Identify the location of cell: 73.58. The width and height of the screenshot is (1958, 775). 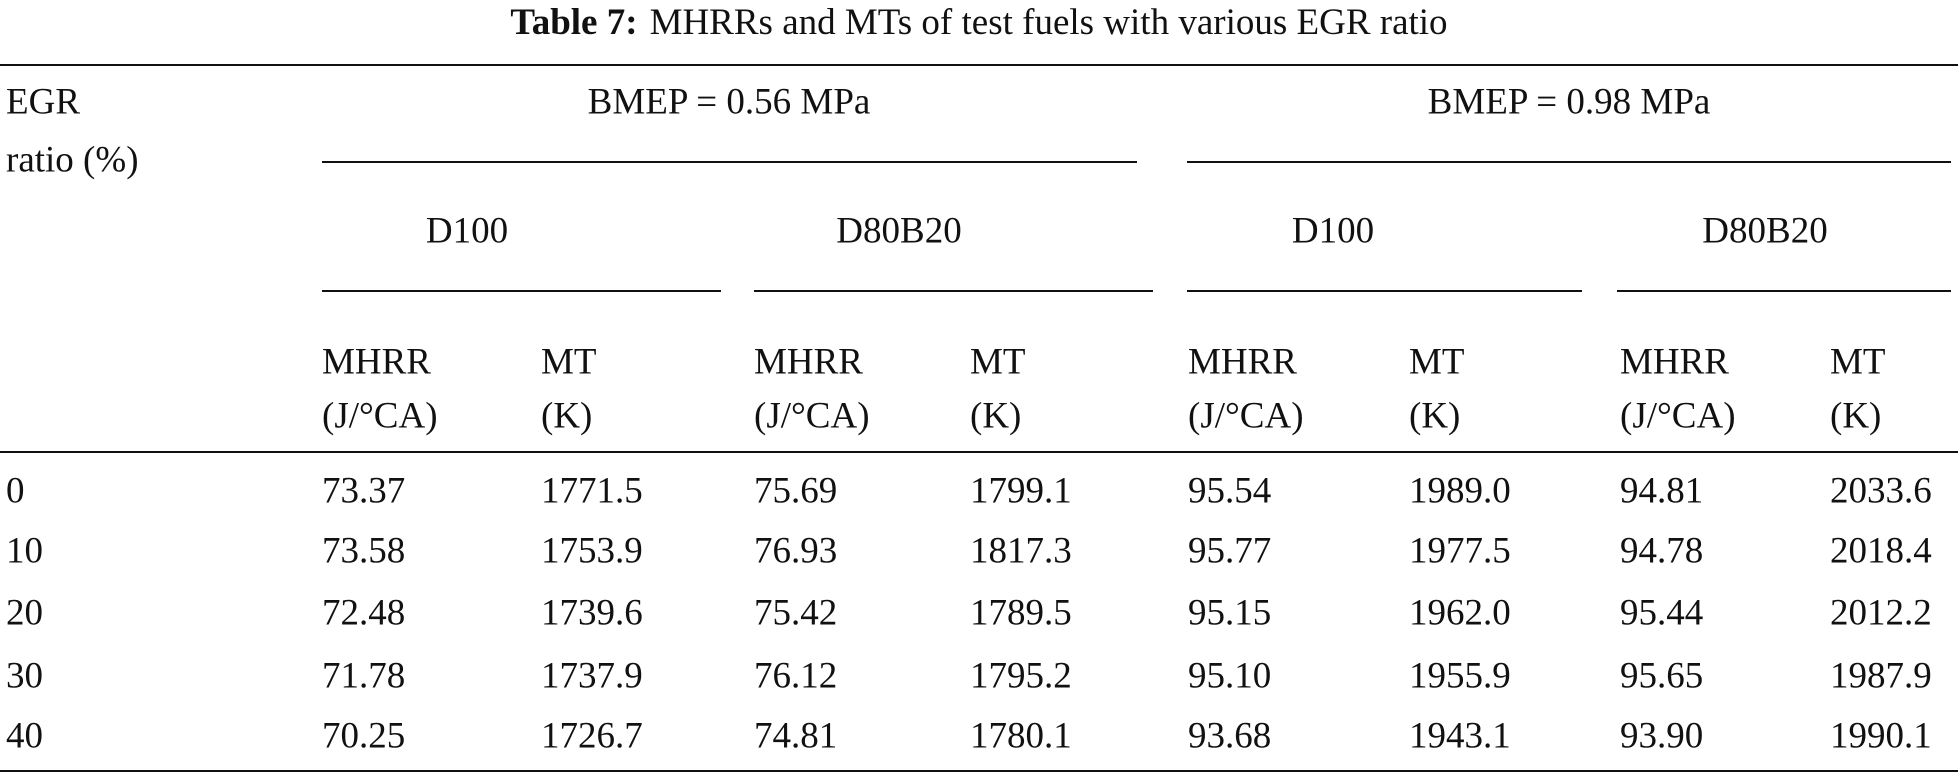
(364, 551).